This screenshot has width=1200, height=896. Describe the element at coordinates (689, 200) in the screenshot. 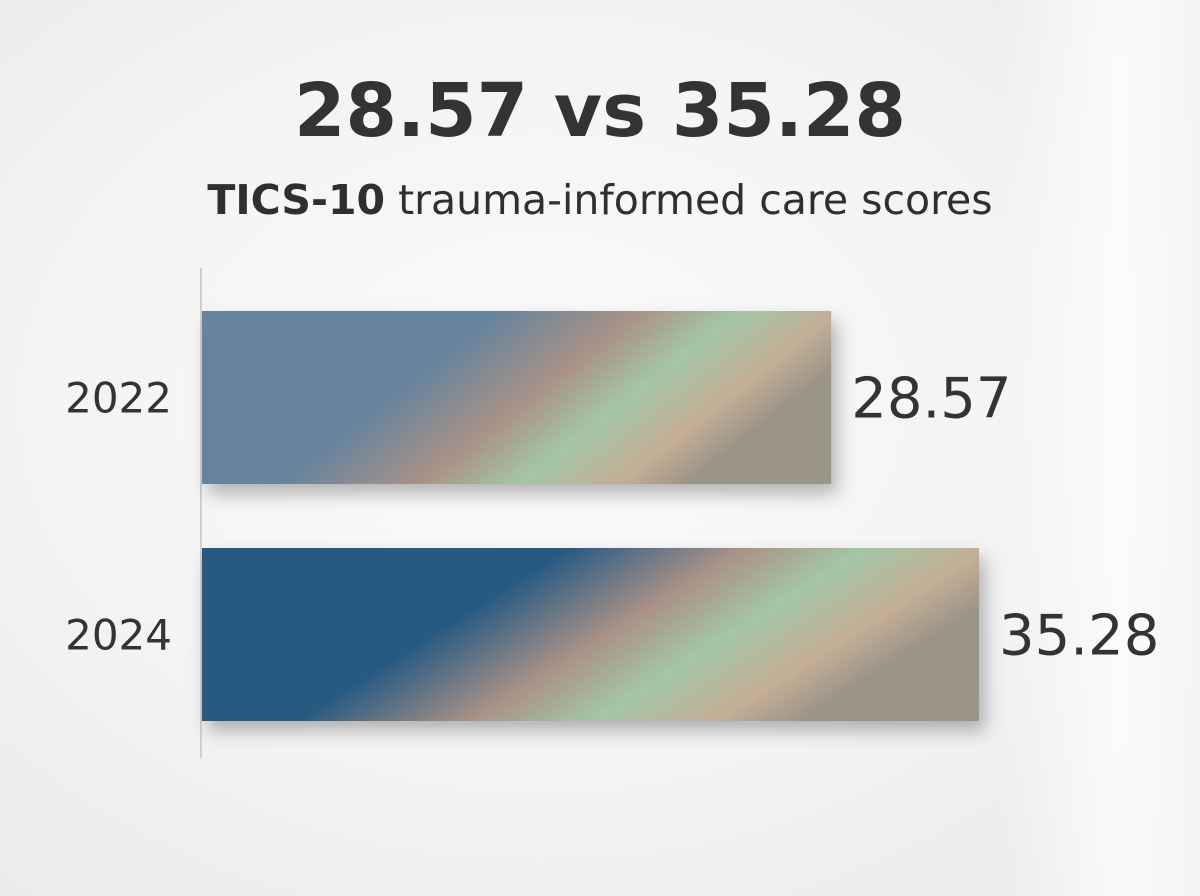

I see `subtitle-rest: trauma-informed care scores` at that location.